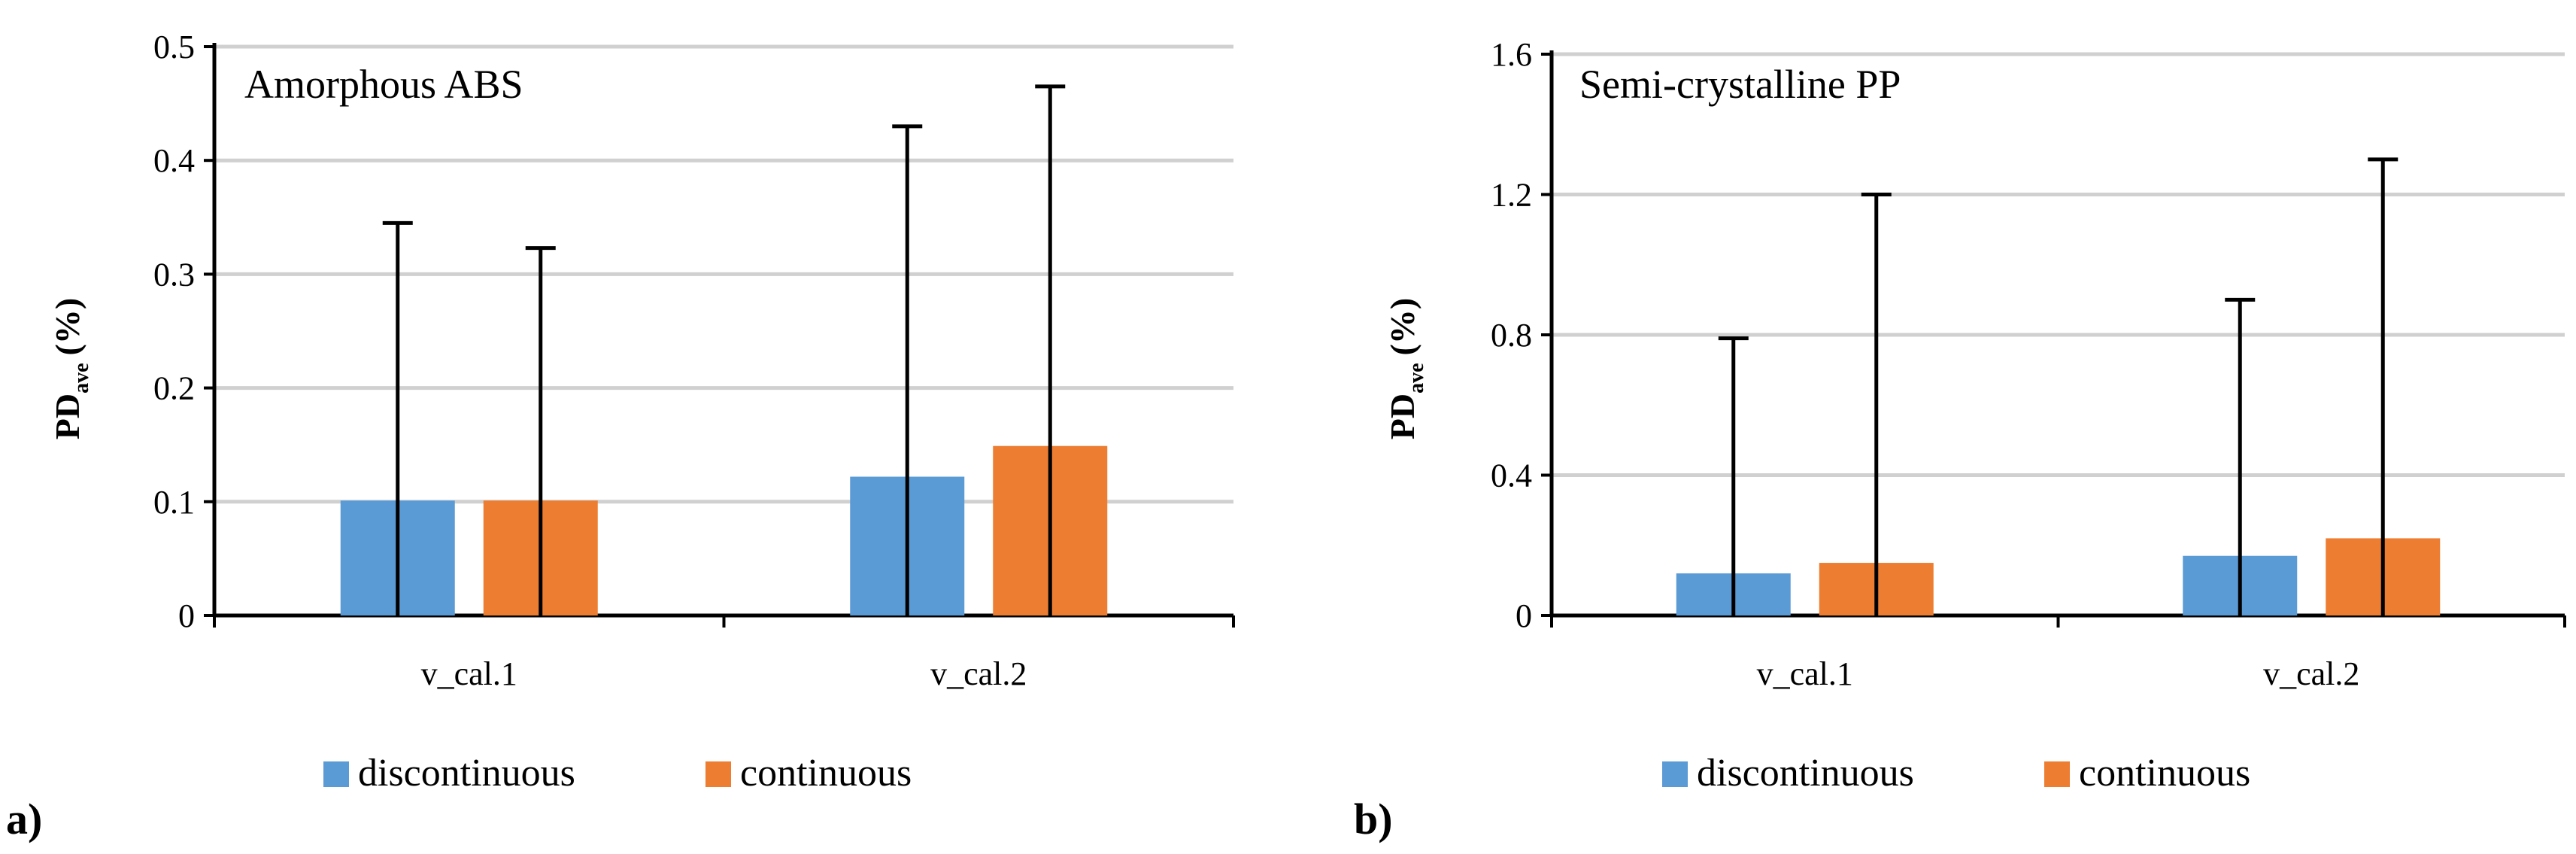  I want to click on panel-title: Semi-crystalline PP, so click(1740, 84).